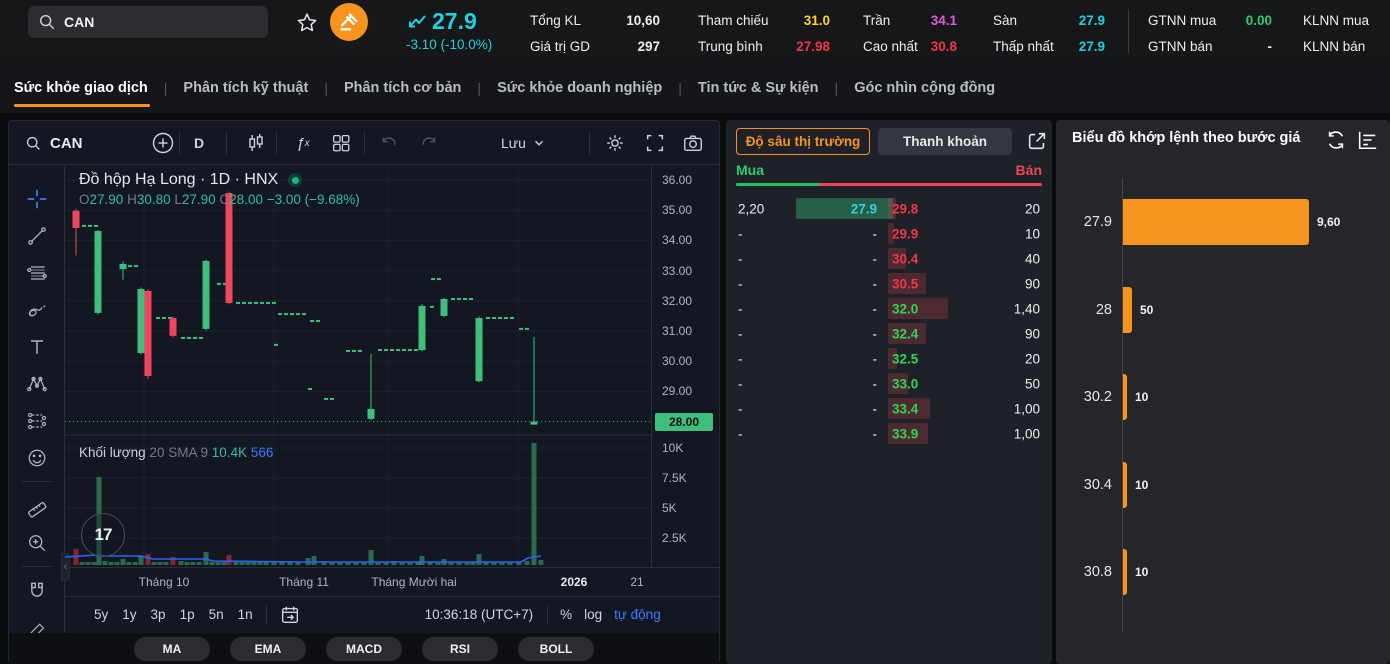 The height and width of the screenshot is (664, 1390). I want to click on brush-tool-icon, so click(37, 309).